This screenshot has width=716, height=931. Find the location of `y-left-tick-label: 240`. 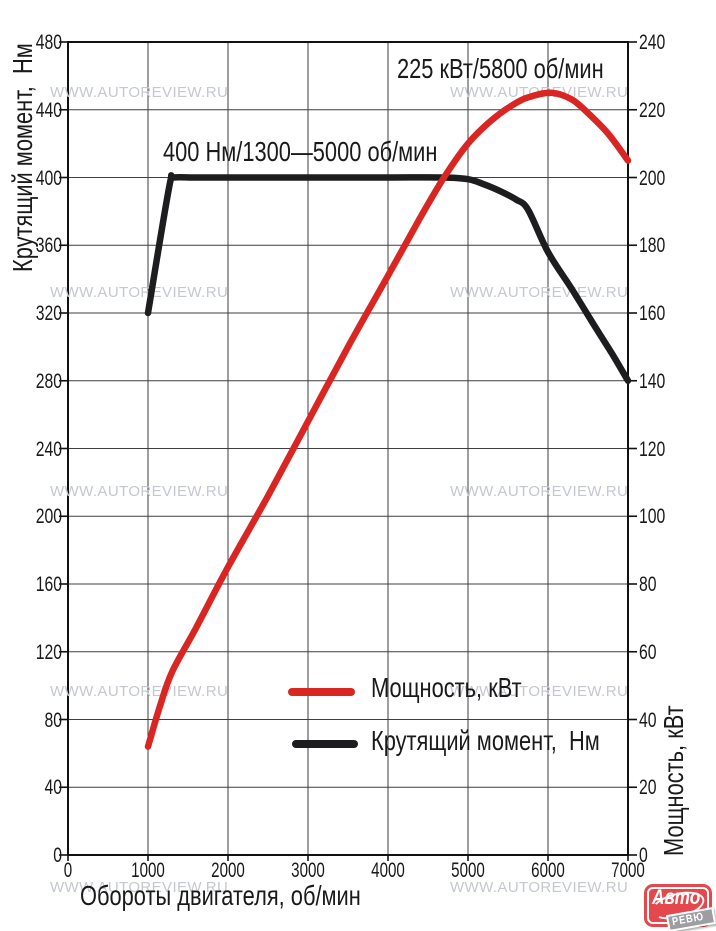

y-left-tick-label: 240 is located at coordinates (48, 449).